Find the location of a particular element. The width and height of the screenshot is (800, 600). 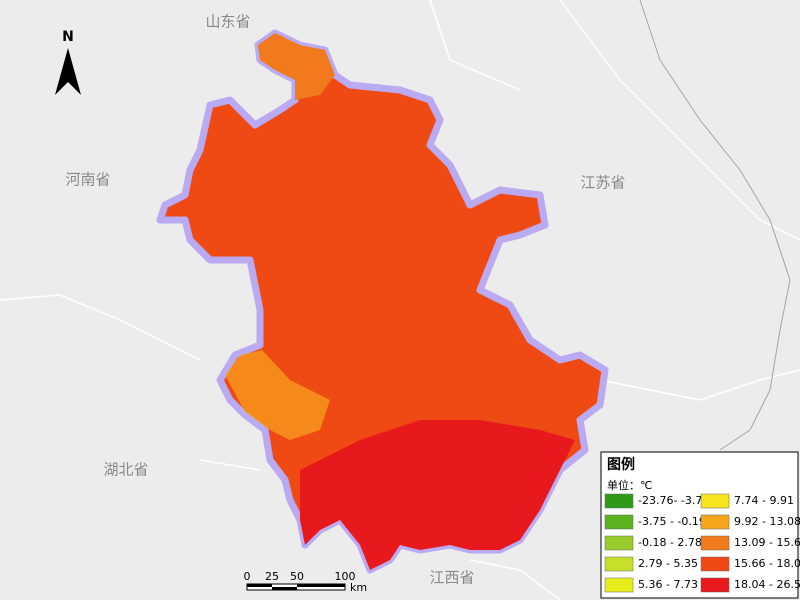

scale-label: 25 is located at coordinates (272, 576).